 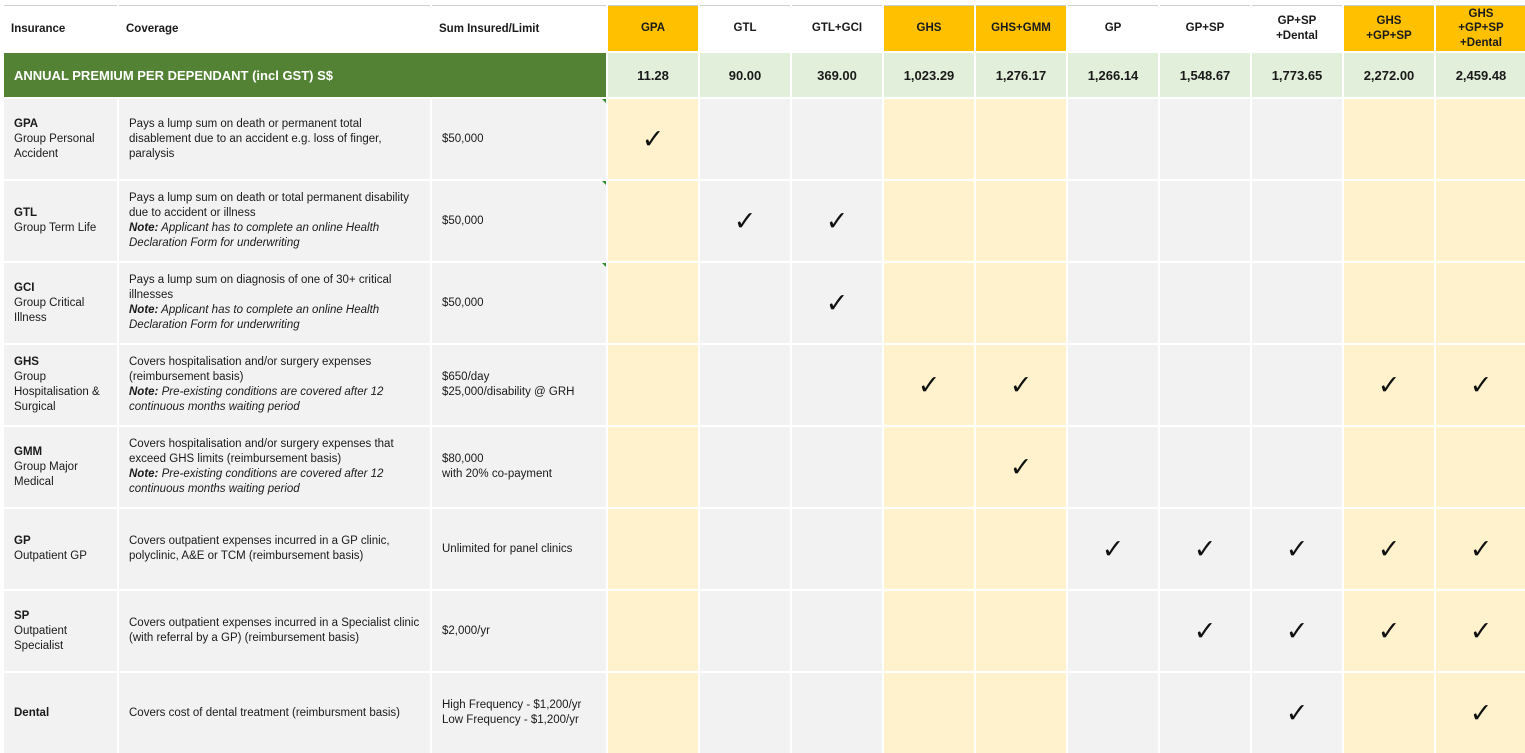 I want to click on sum-insured-cell: Unlimited for panel clinics, so click(x=519, y=549).